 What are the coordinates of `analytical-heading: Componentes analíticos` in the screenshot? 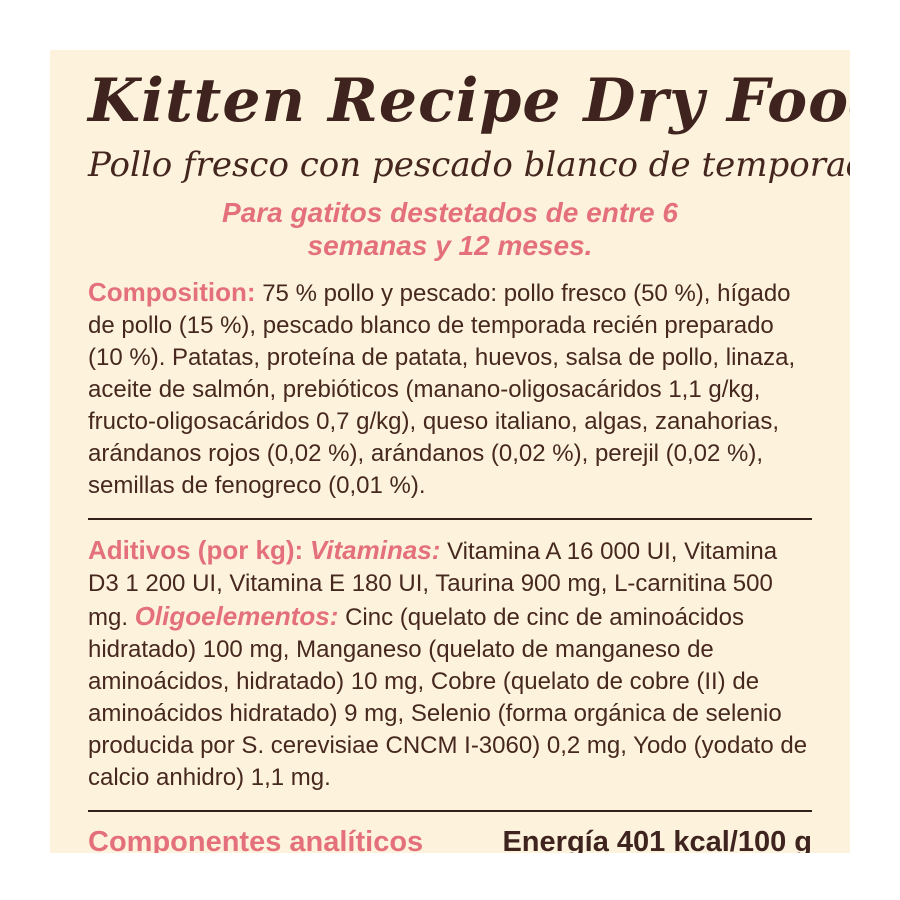 It's located at (256, 839).